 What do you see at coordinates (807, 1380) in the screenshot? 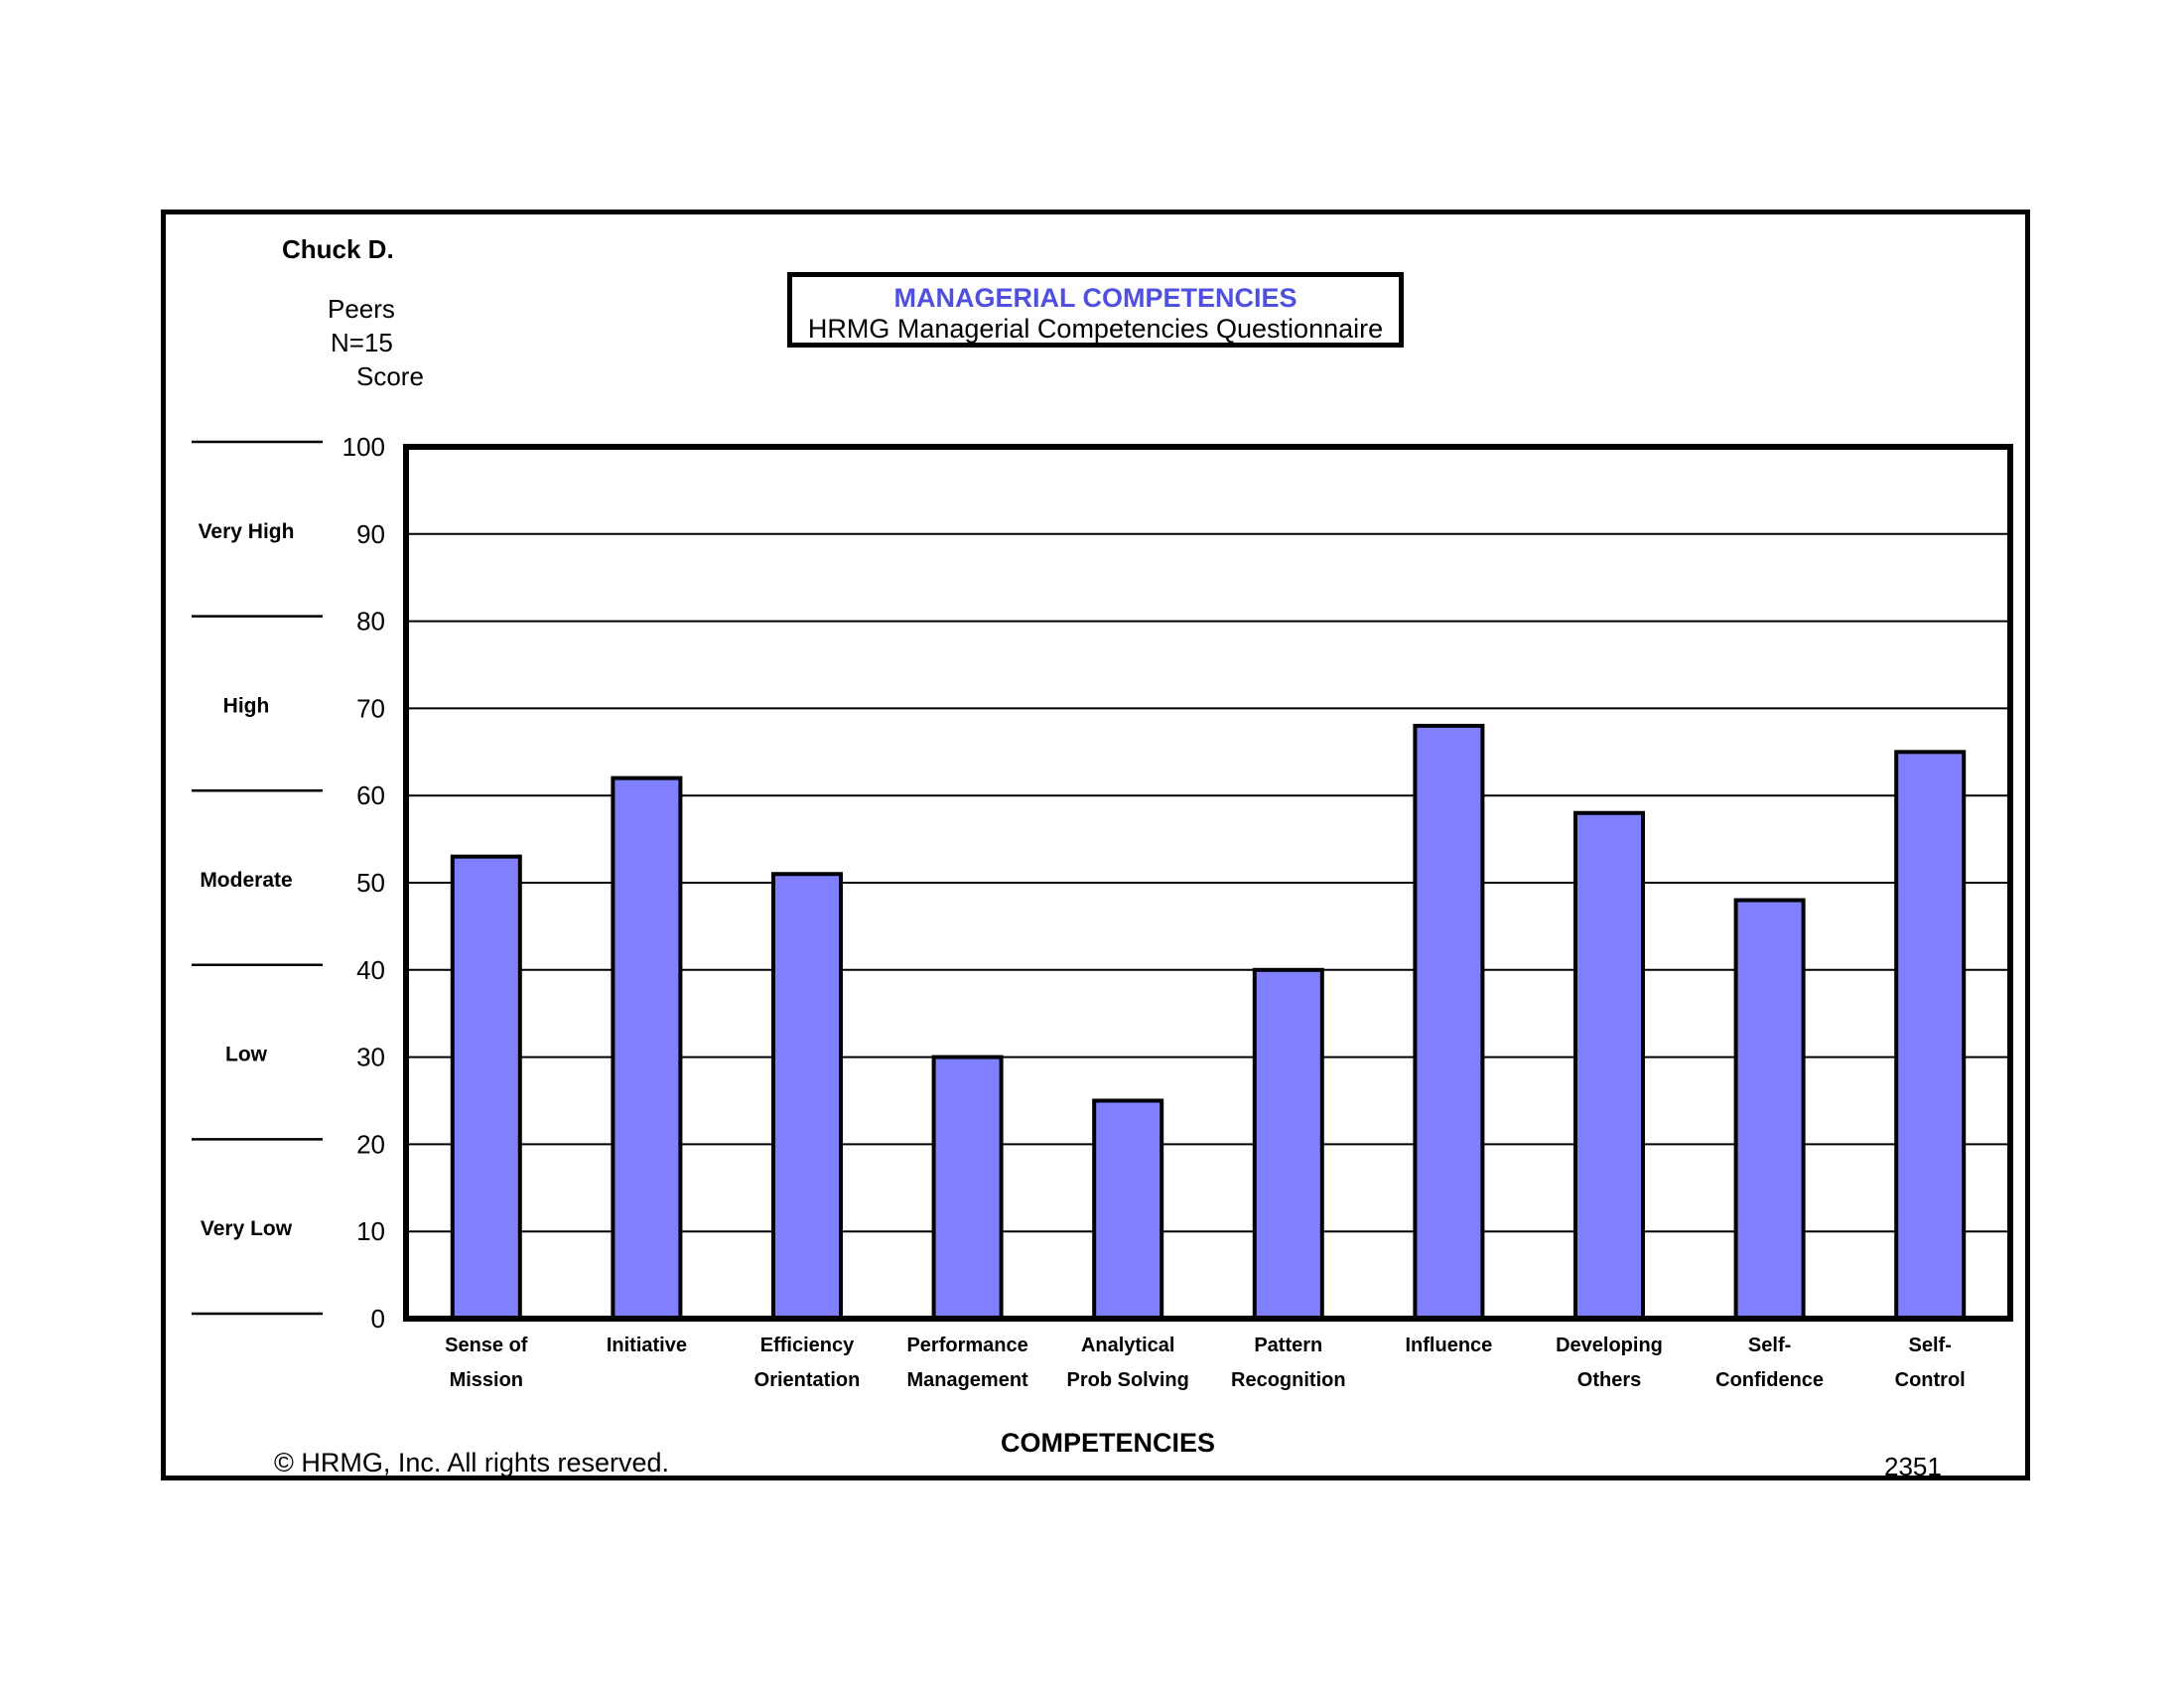
I see `x-tick-label: Orientation` at bounding box center [807, 1380].